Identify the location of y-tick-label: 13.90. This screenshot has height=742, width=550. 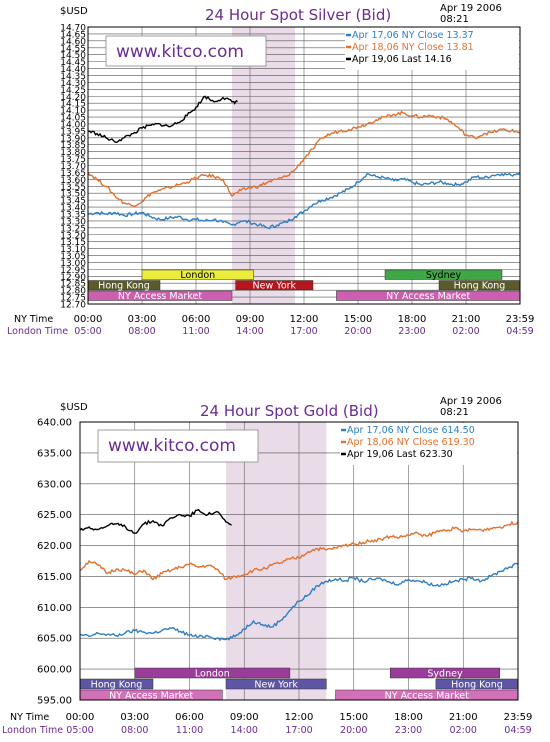
(73, 139).